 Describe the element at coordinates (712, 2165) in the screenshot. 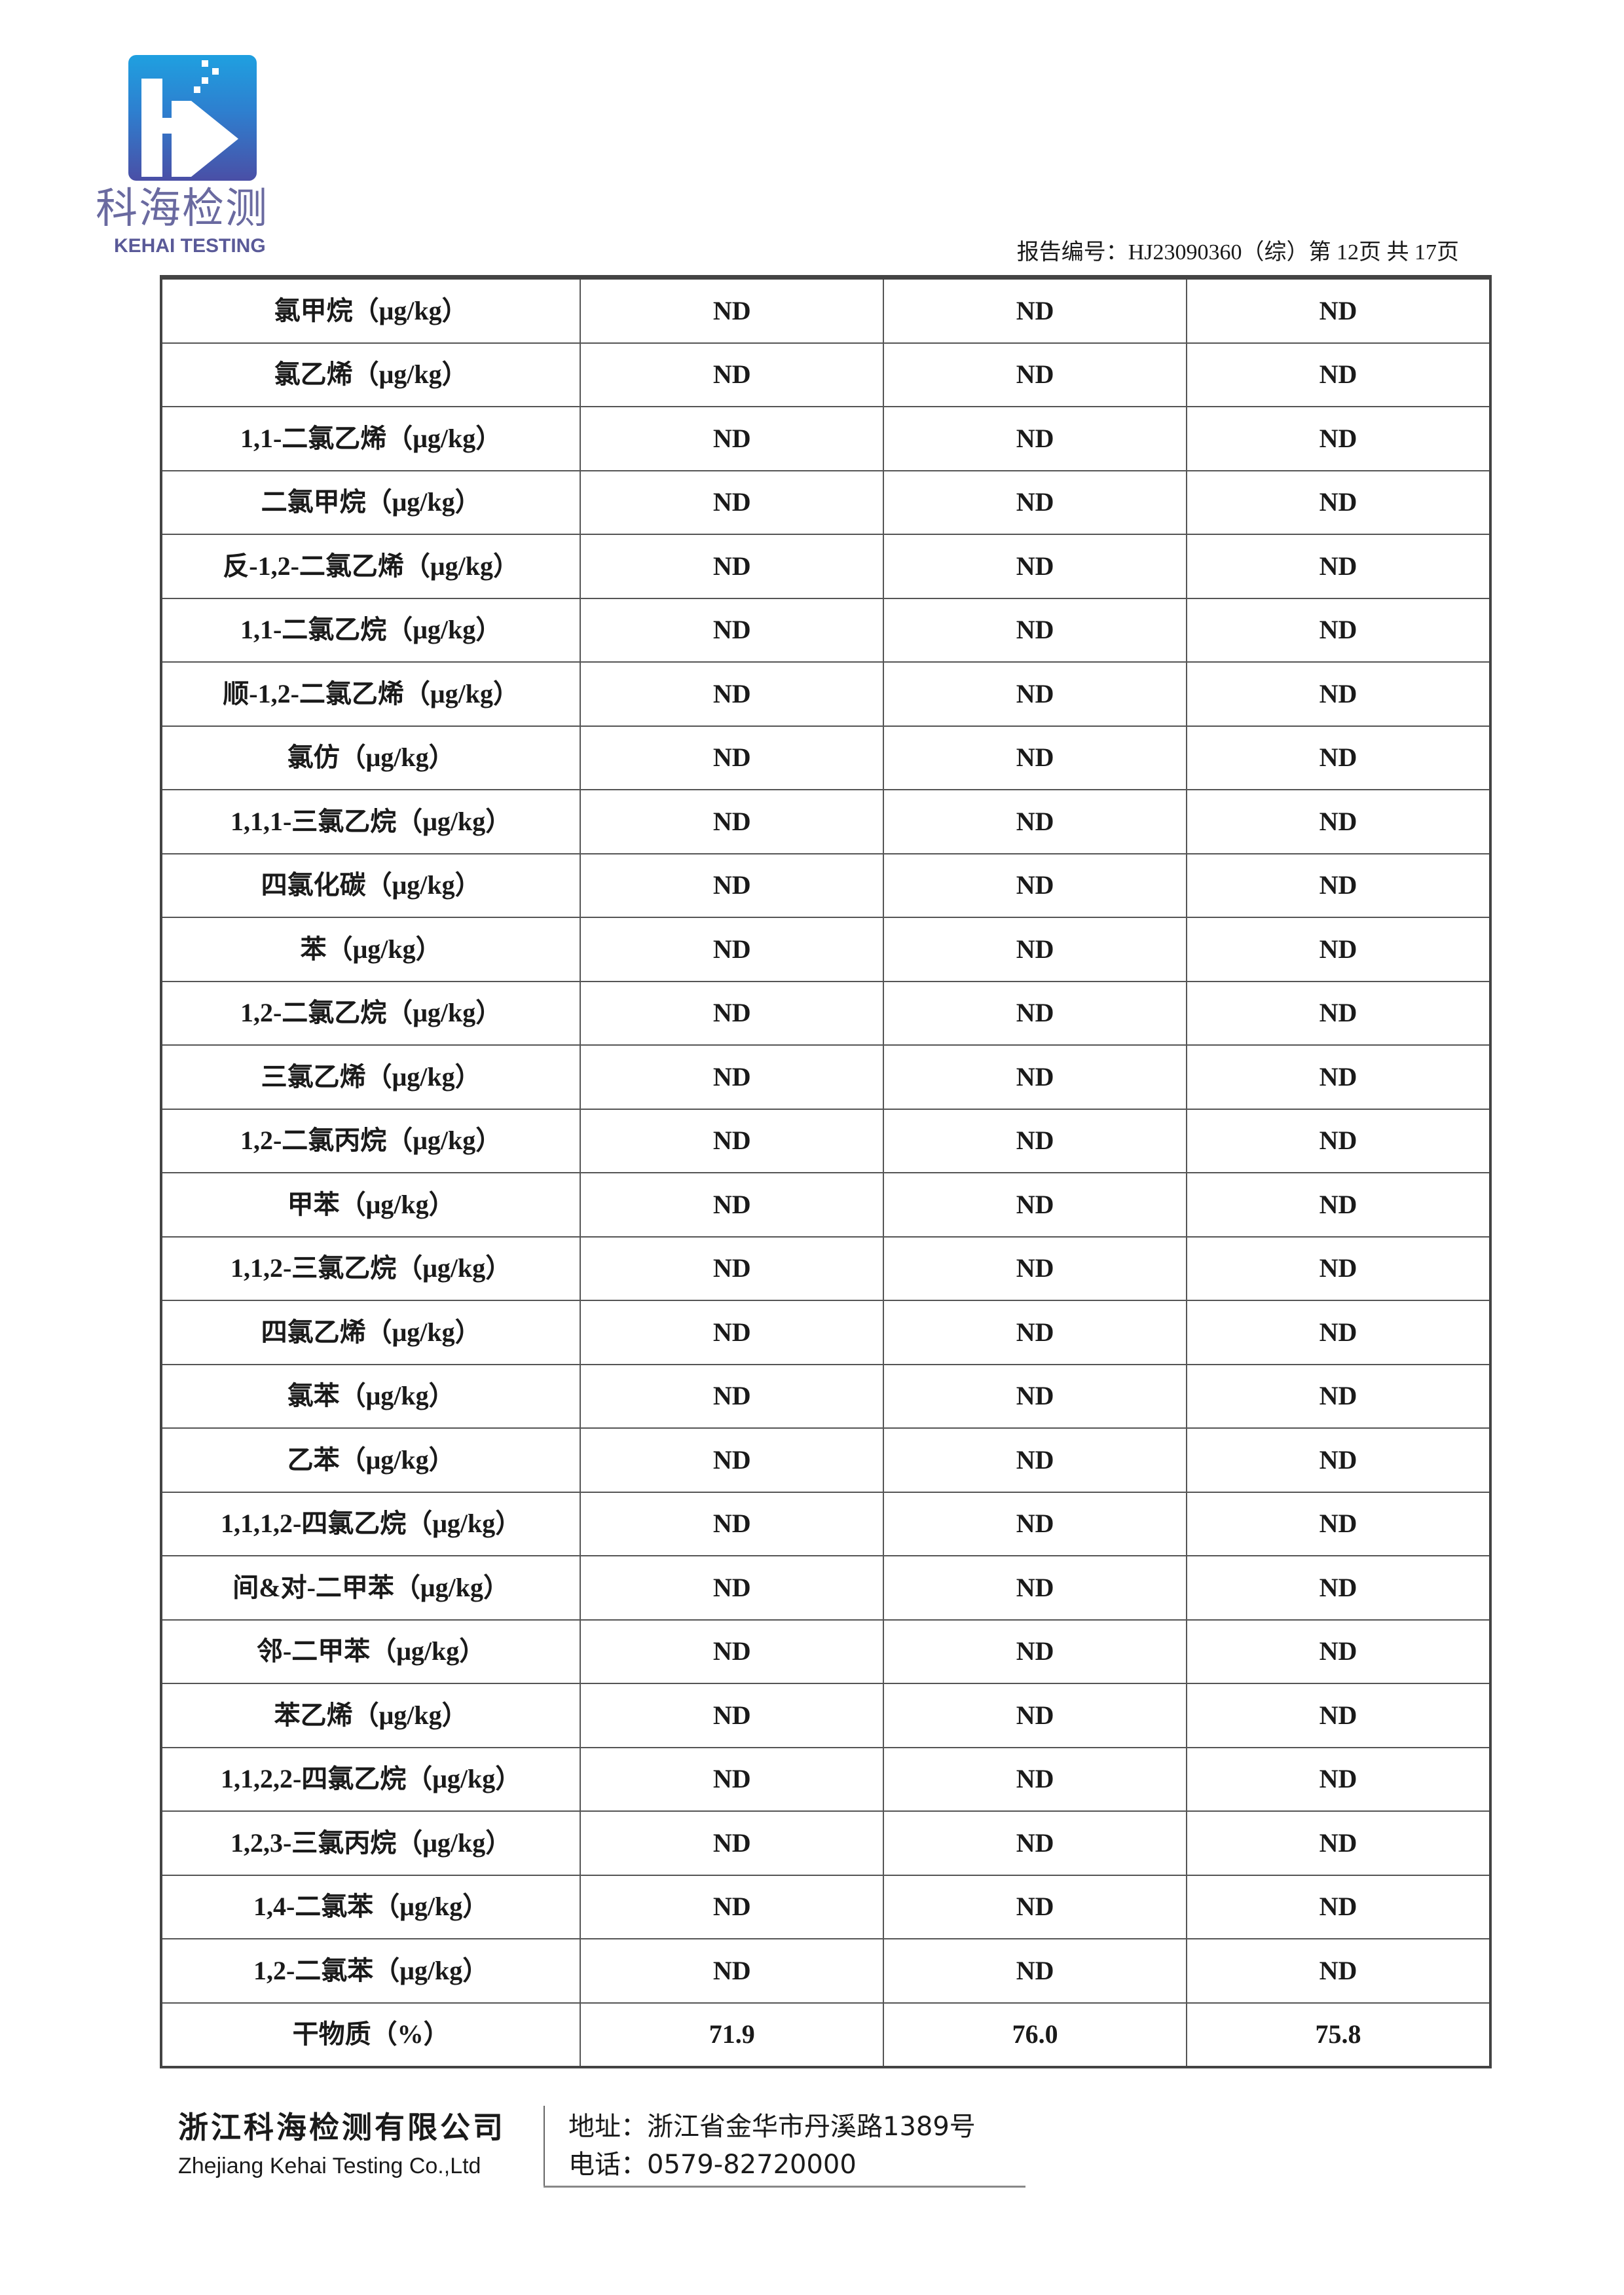

I see `footer-phone: 电话：0579-82720000` at that location.